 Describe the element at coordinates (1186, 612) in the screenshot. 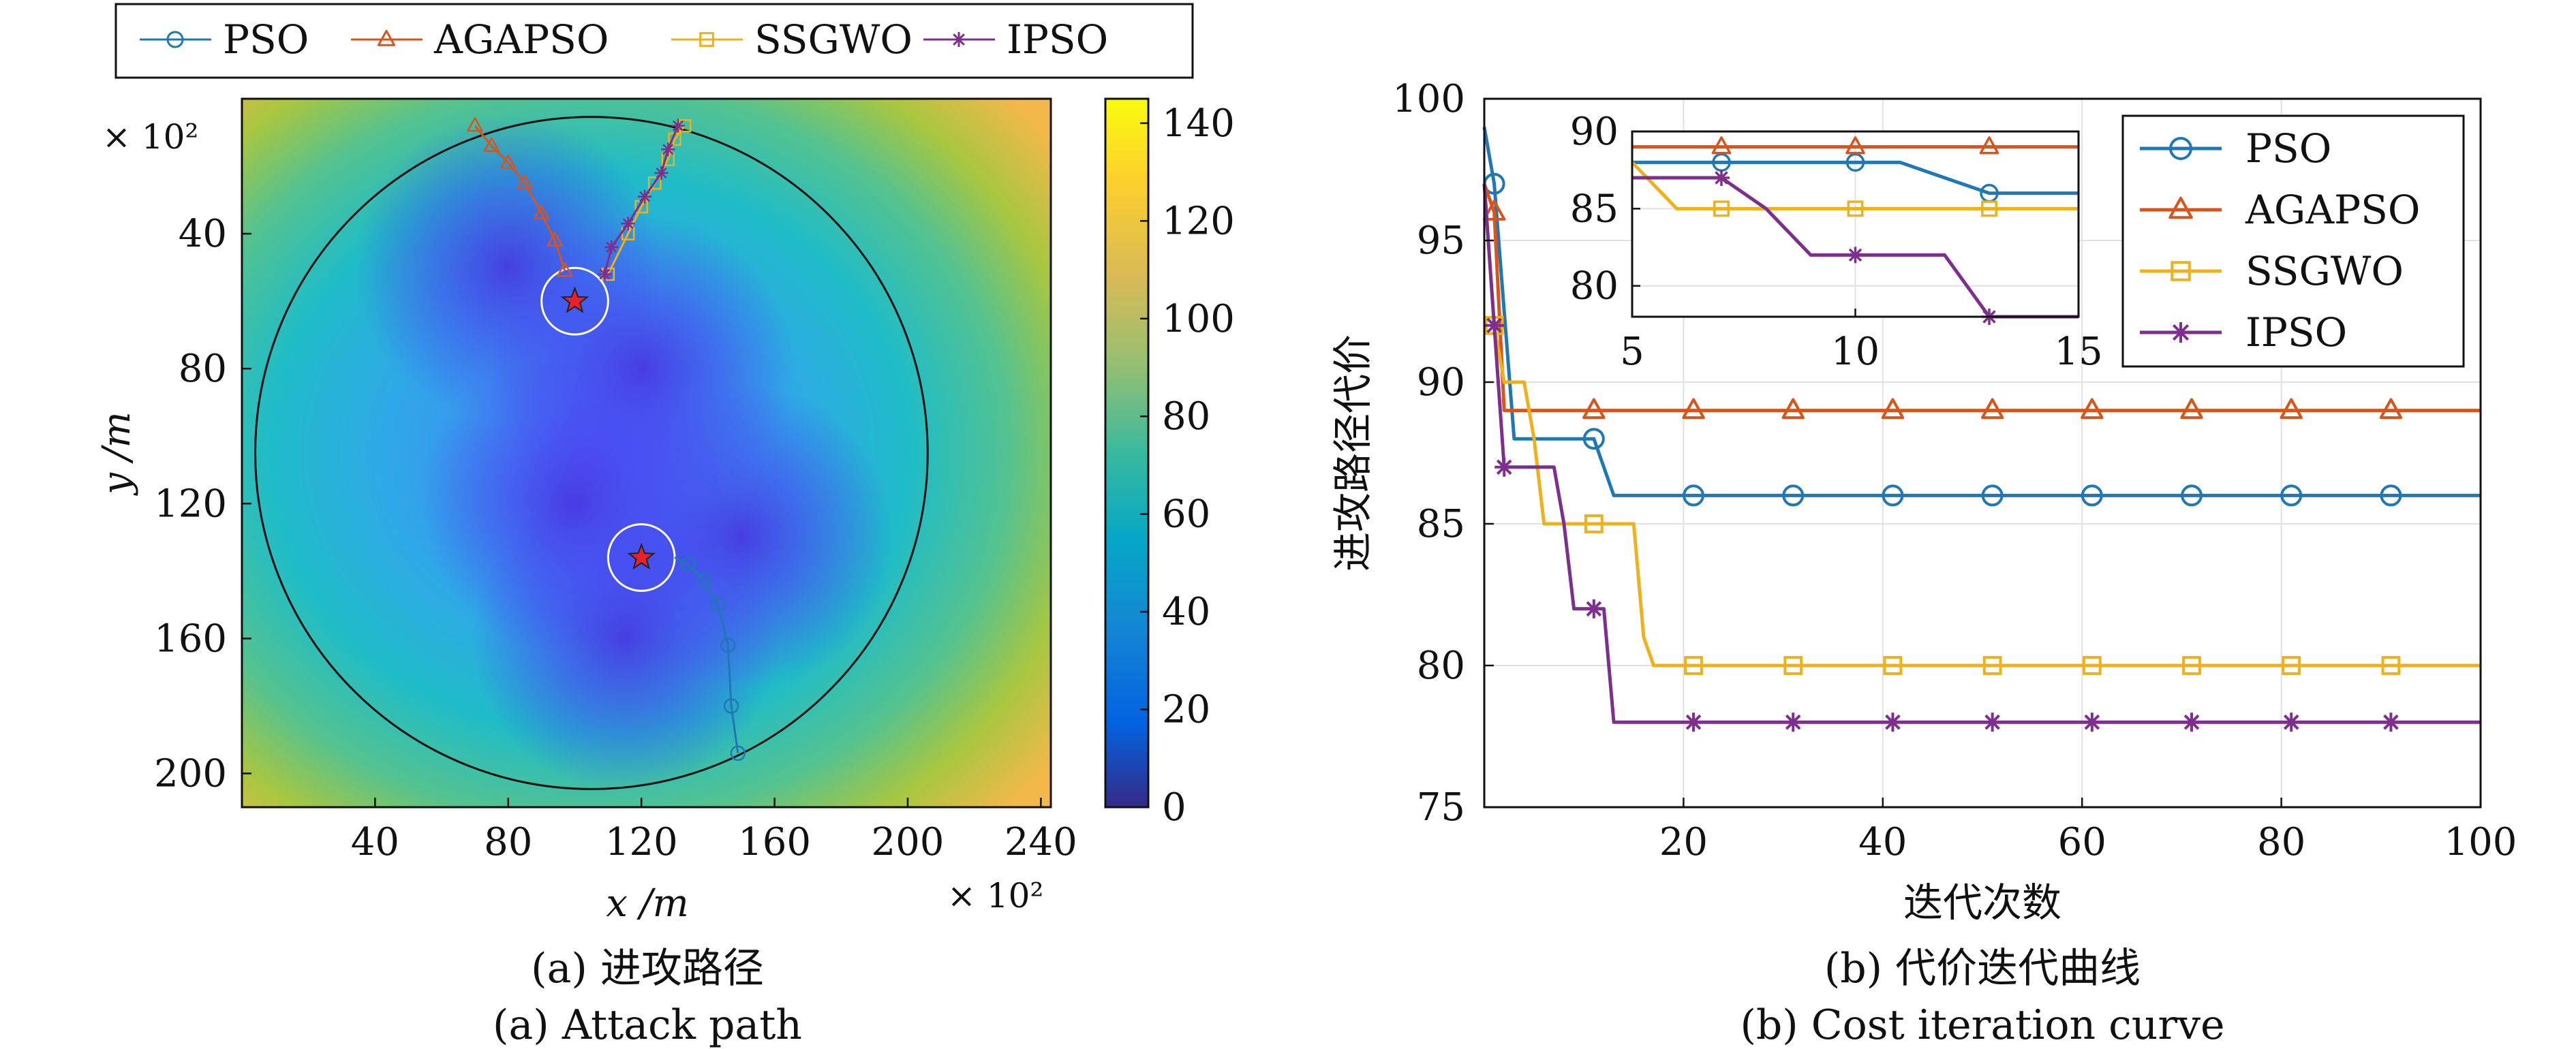

I see `colorbar-tick: 40` at that location.